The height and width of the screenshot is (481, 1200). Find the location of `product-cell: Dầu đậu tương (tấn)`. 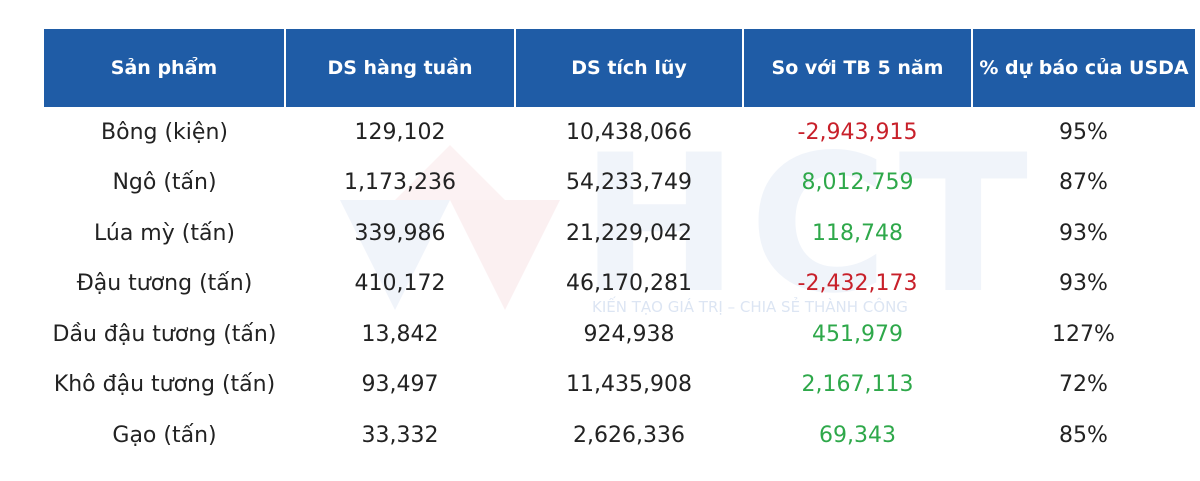

product-cell: Dầu đậu tương (tấn) is located at coordinates (164, 334).